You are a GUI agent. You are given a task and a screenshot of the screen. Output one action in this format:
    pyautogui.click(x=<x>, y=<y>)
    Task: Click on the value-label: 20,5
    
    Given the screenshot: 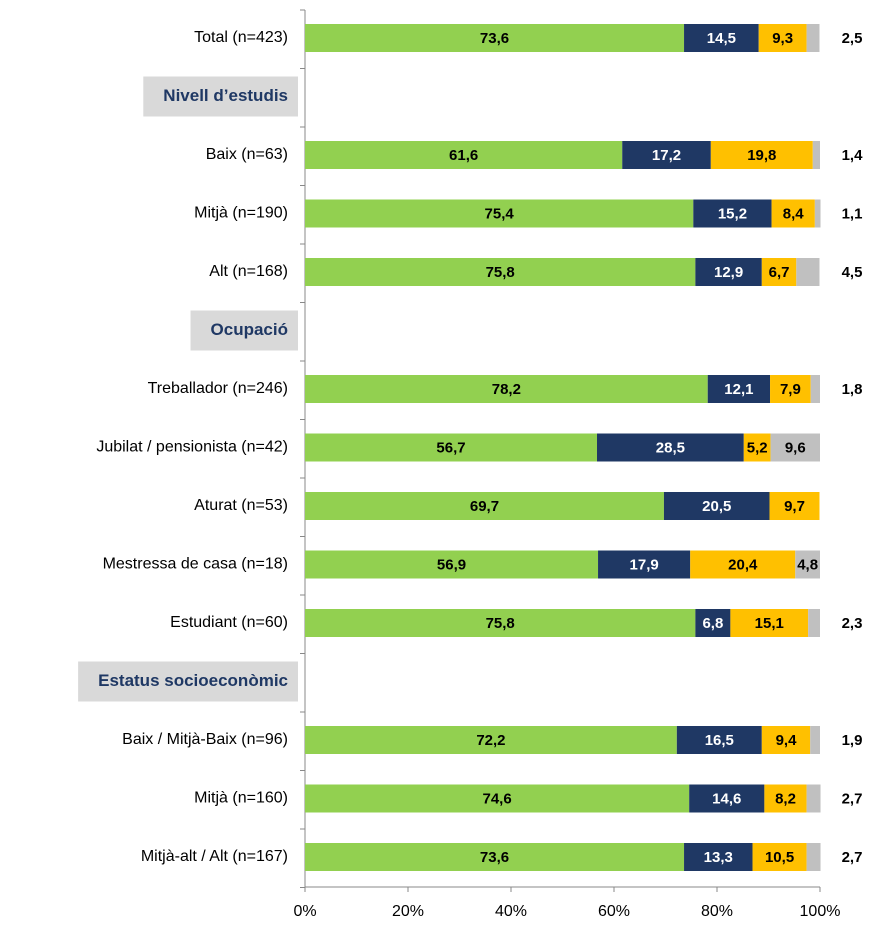 What is the action you would take?
    pyautogui.click(x=716, y=506)
    